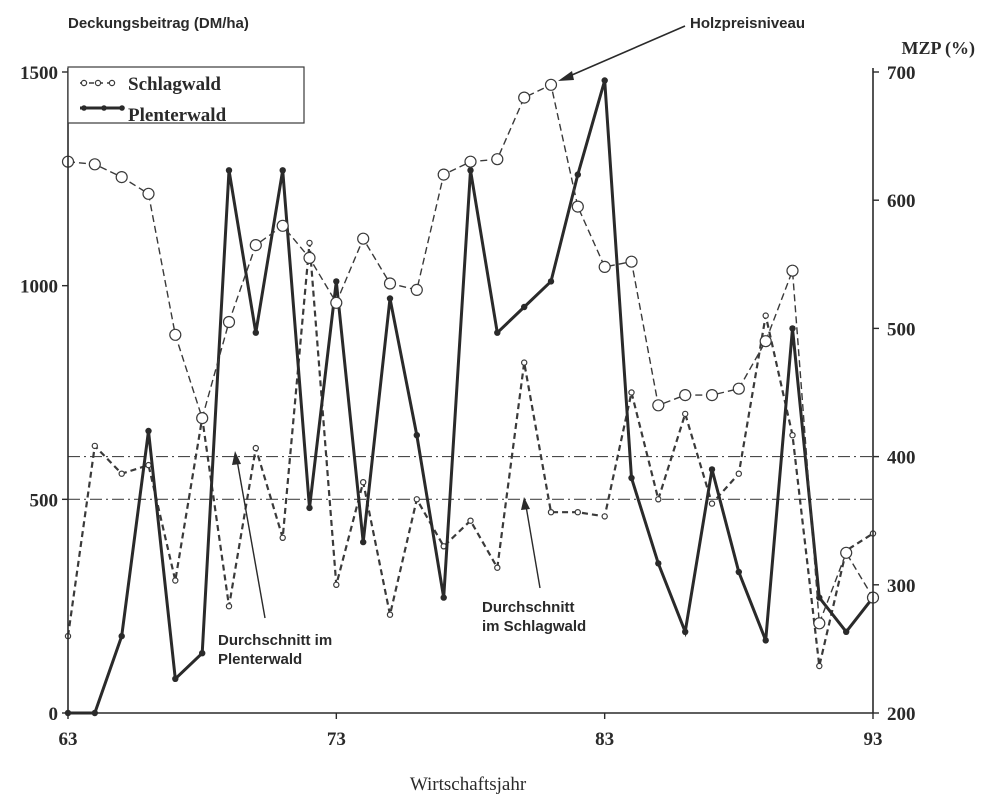 The image size is (986, 796). What do you see at coordinates (901, 458) in the screenshot?
I see `y-right-tick-label-400: 400` at bounding box center [901, 458].